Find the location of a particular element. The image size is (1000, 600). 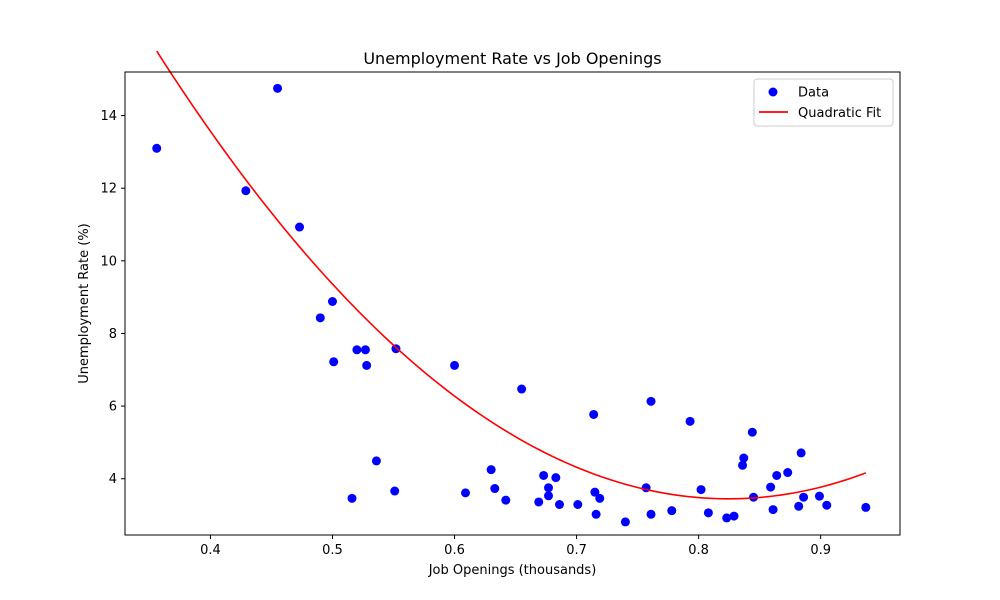

legend-fit-label: Quadratic Fit is located at coordinates (839, 113).